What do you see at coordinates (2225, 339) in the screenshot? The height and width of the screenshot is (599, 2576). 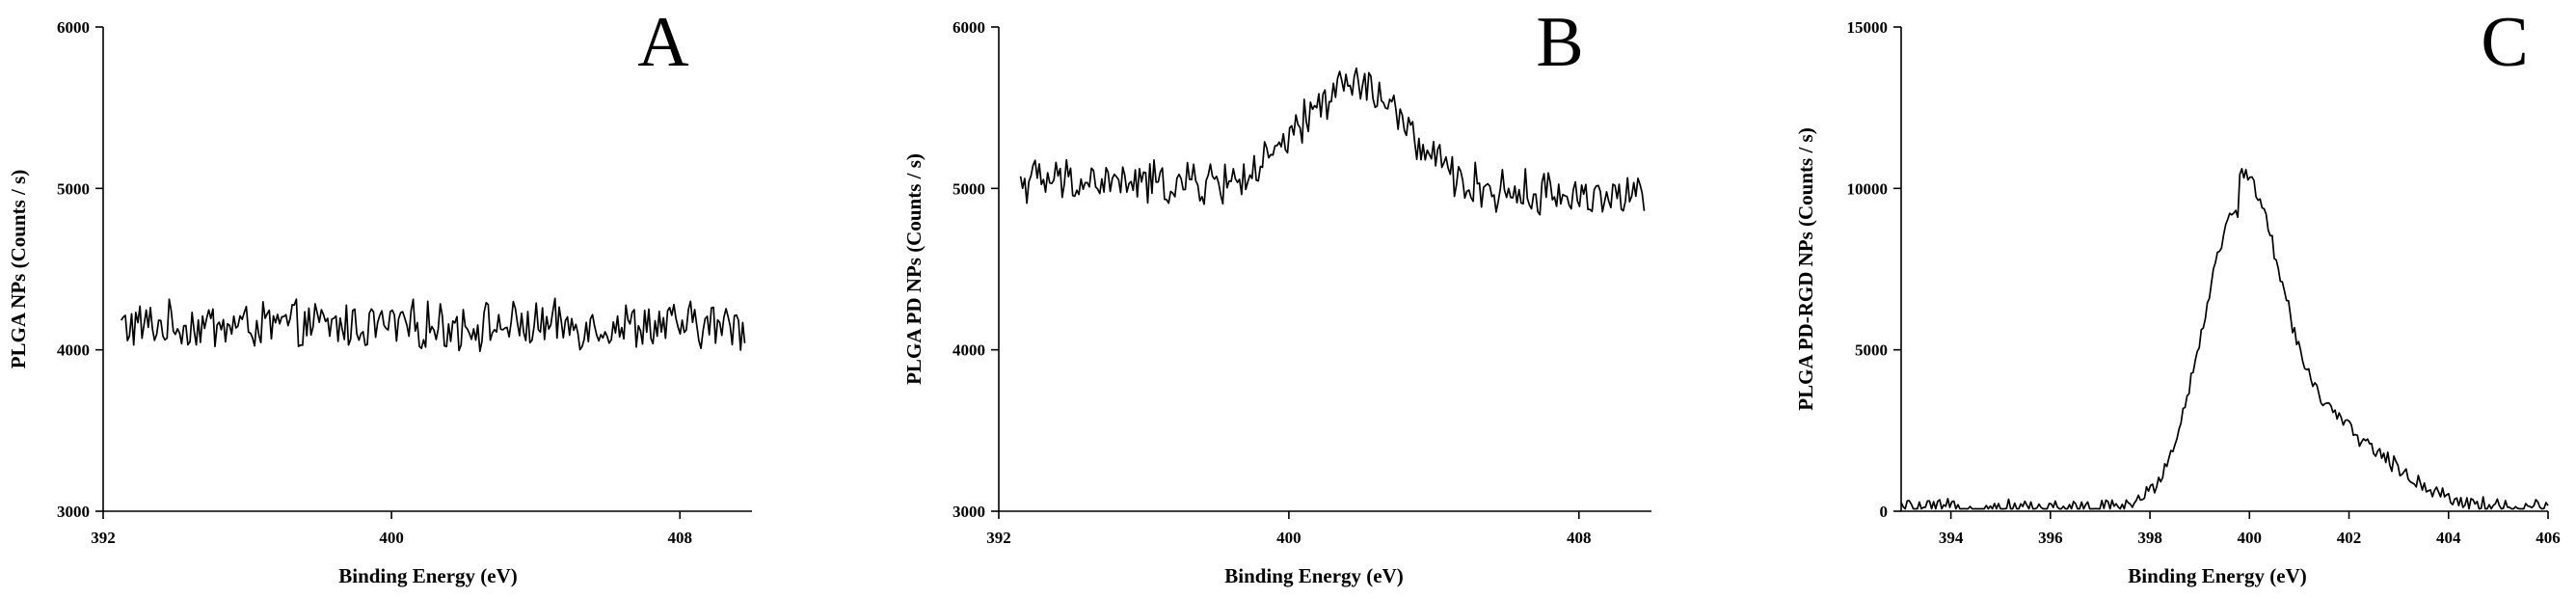 I see `panel-c-spectrum-line` at bounding box center [2225, 339].